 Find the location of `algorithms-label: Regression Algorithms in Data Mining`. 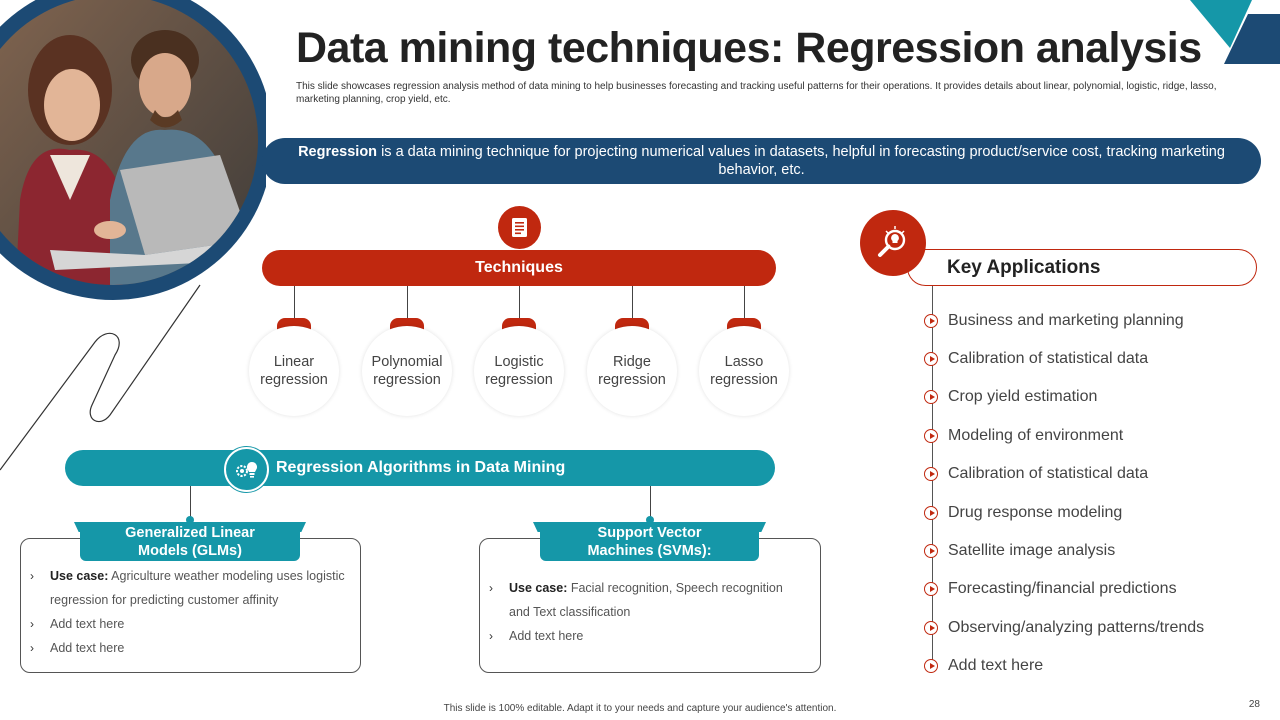

algorithms-label: Regression Algorithms in Data Mining is located at coordinates (421, 467).